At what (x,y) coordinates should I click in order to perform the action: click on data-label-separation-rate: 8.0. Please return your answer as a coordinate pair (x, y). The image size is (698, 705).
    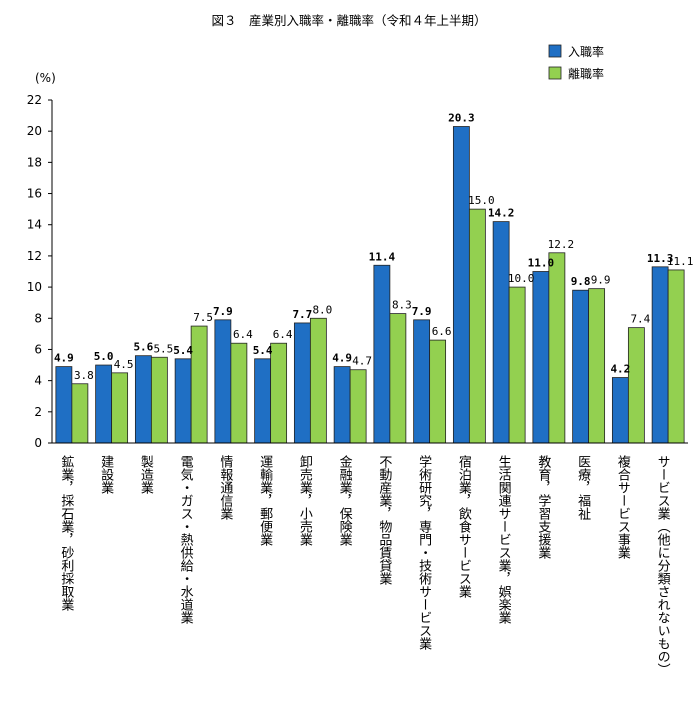
    Looking at the image, I should click on (322, 309).